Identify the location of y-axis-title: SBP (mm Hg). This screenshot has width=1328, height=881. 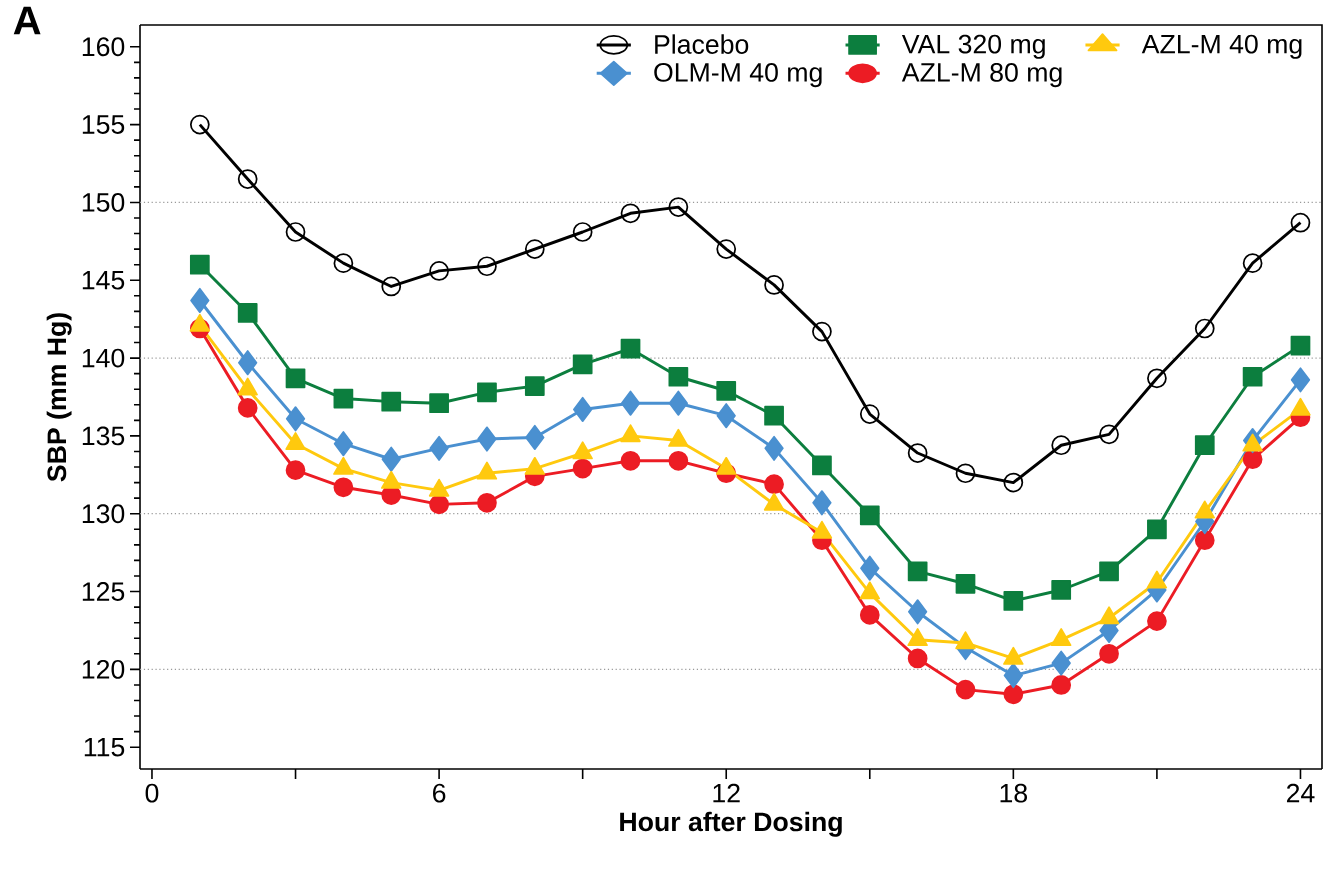
(59, 397).